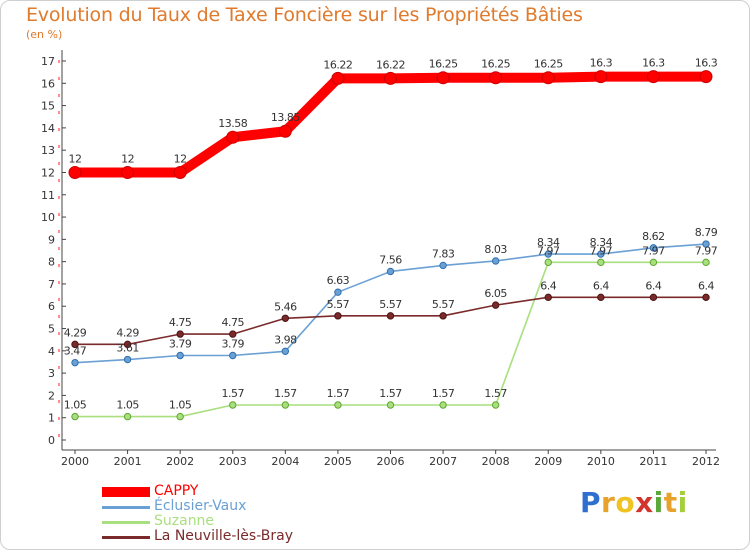 This screenshot has height=550, width=750. I want to click on data-label: 3.61, so click(127, 348).